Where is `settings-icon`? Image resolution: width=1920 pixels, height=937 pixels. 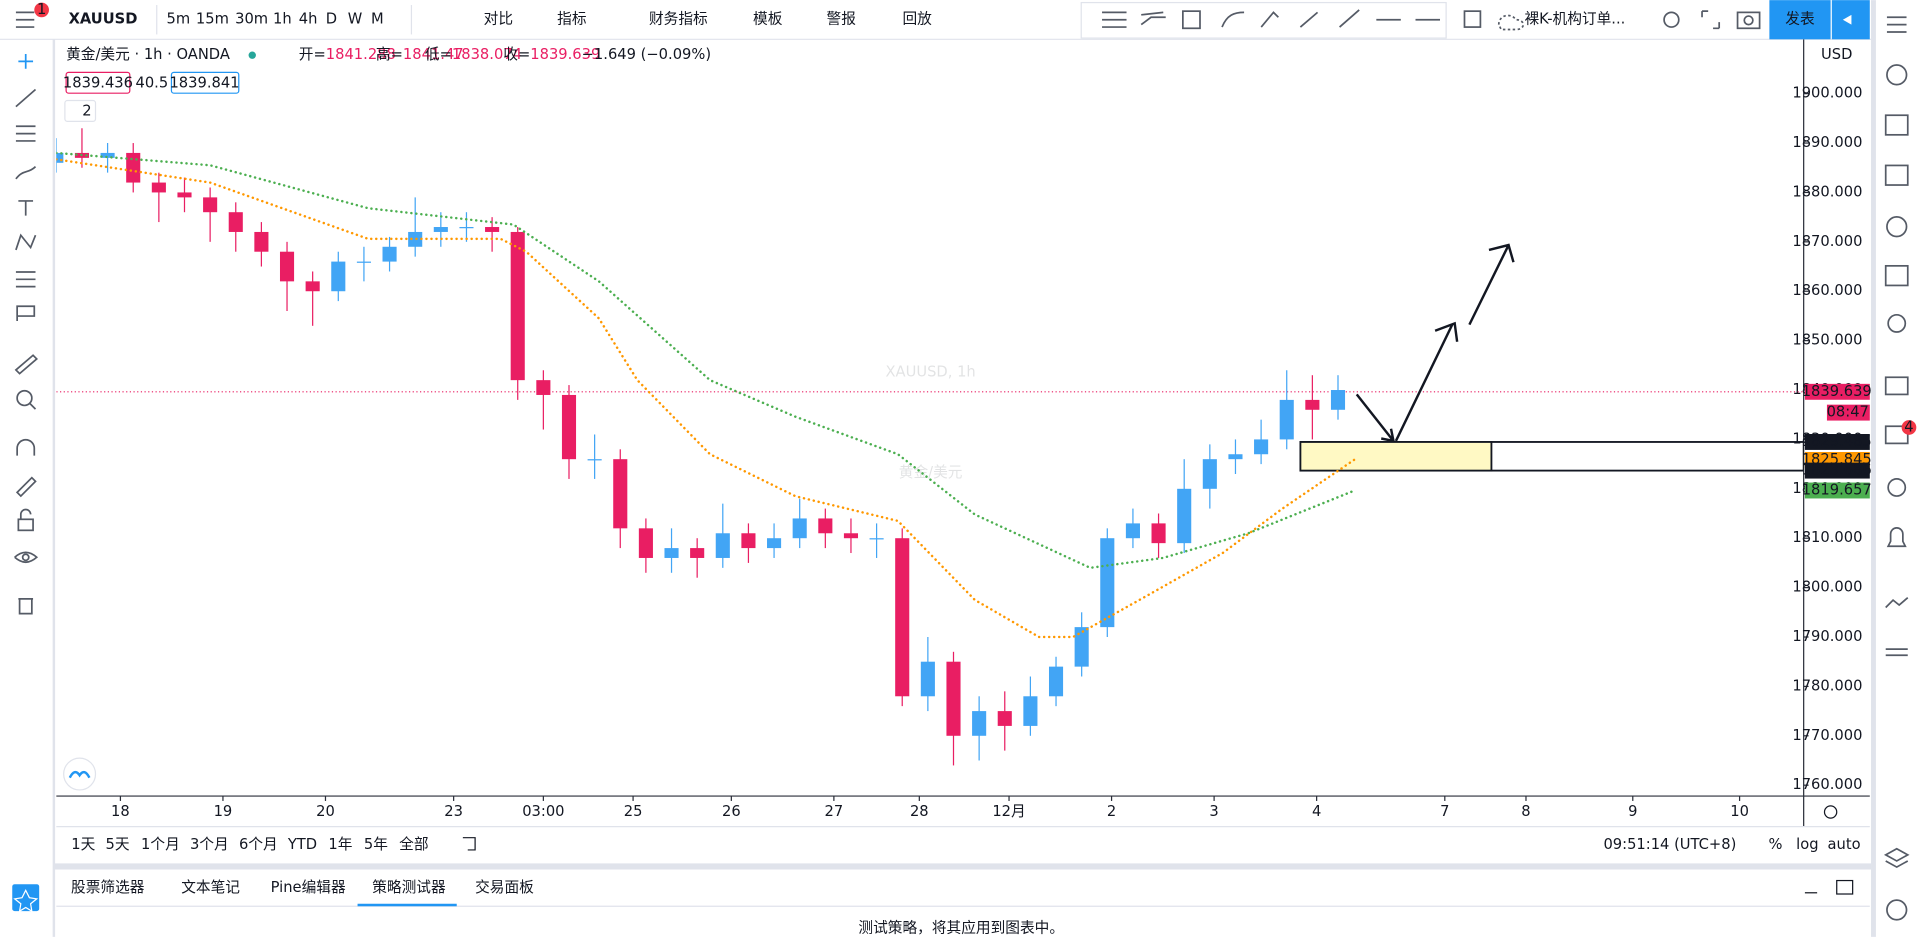
settings-icon is located at coordinates (1830, 812).